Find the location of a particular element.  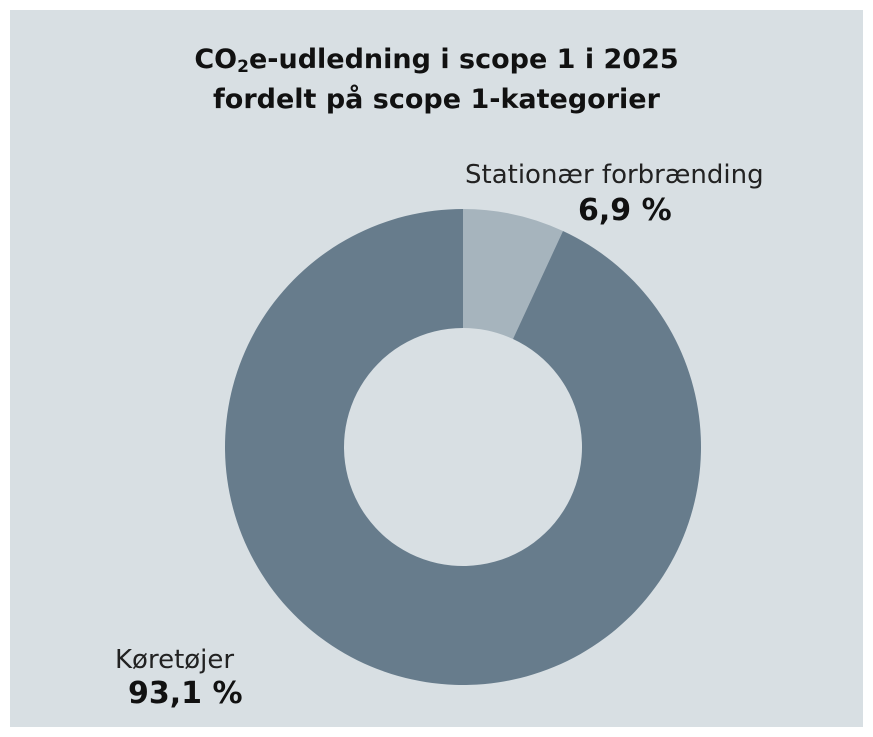

chart-title-line-1: CO2e-udledning i scope 1 i 2025 is located at coordinates (436, 60).